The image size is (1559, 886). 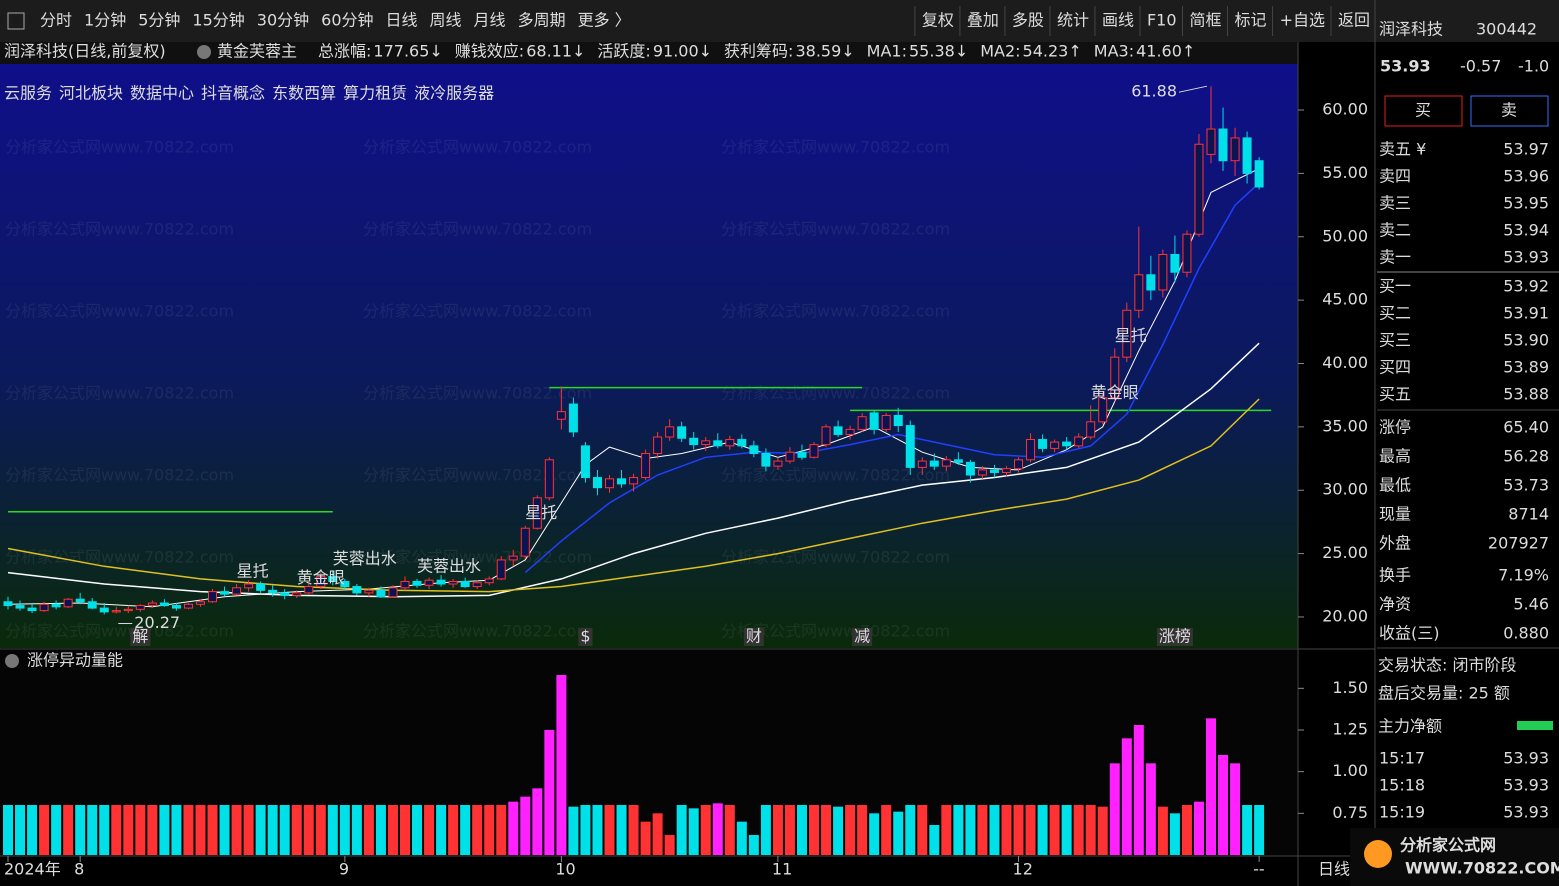 What do you see at coordinates (1526, 633) in the screenshot?
I see `stat-value: 0.880` at bounding box center [1526, 633].